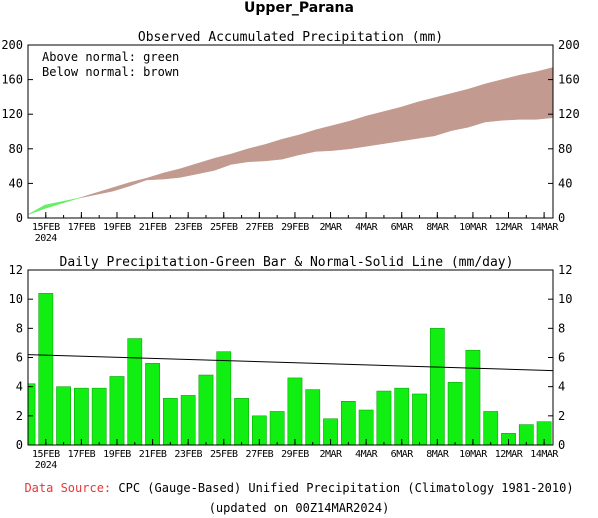 The width and height of the screenshot is (598, 518). I want to click on daily-normal-line, so click(290, 363).